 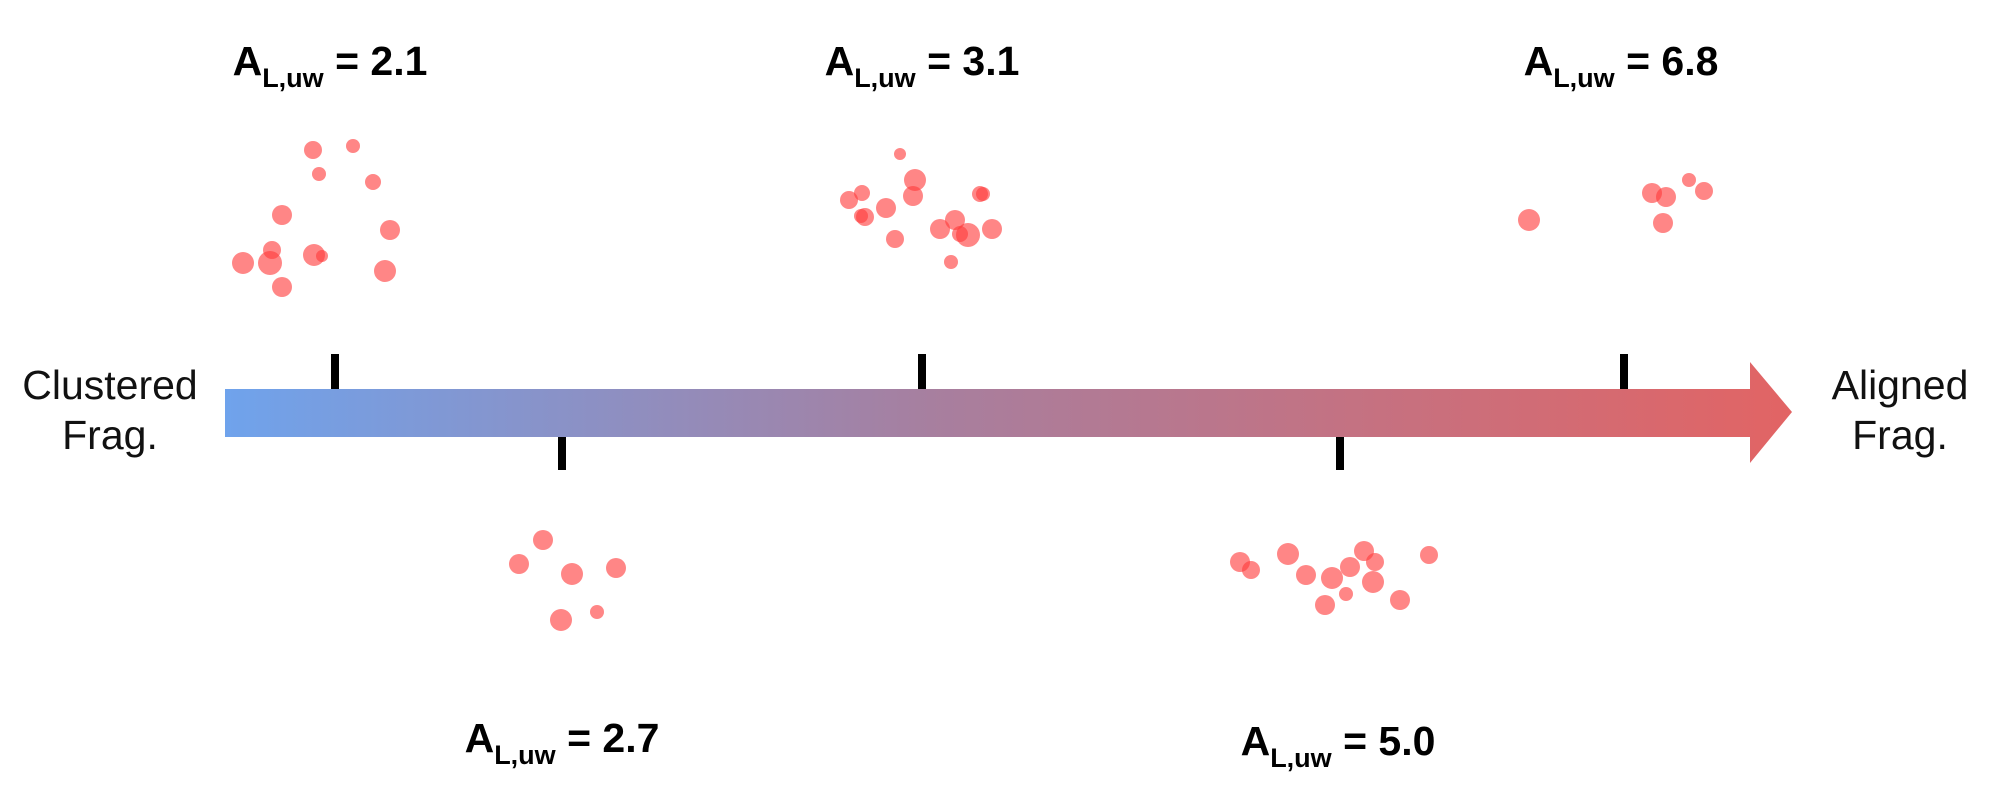 What do you see at coordinates (991, 61) in the screenshot?
I see `marker-value: 3.1` at bounding box center [991, 61].